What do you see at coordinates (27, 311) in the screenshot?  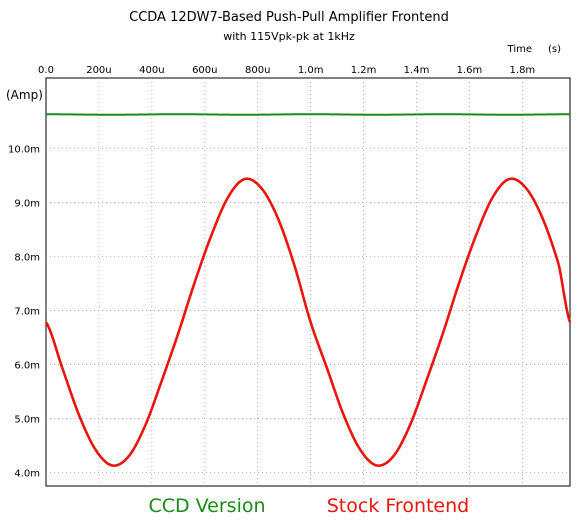 I see `y-tick-label: 7.0m` at bounding box center [27, 311].